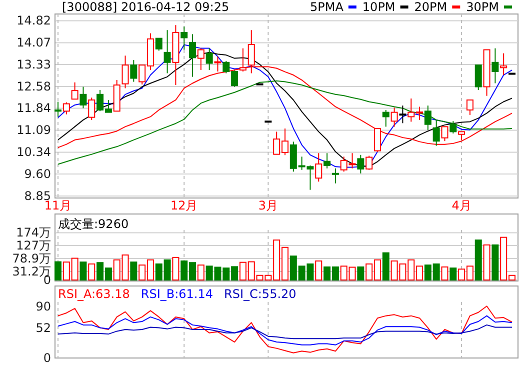 The image size is (520, 365). What do you see at coordinates (146, 7) in the screenshot?
I see `chart-title: [300088] 2016-04-12 09:25` at bounding box center [146, 7].